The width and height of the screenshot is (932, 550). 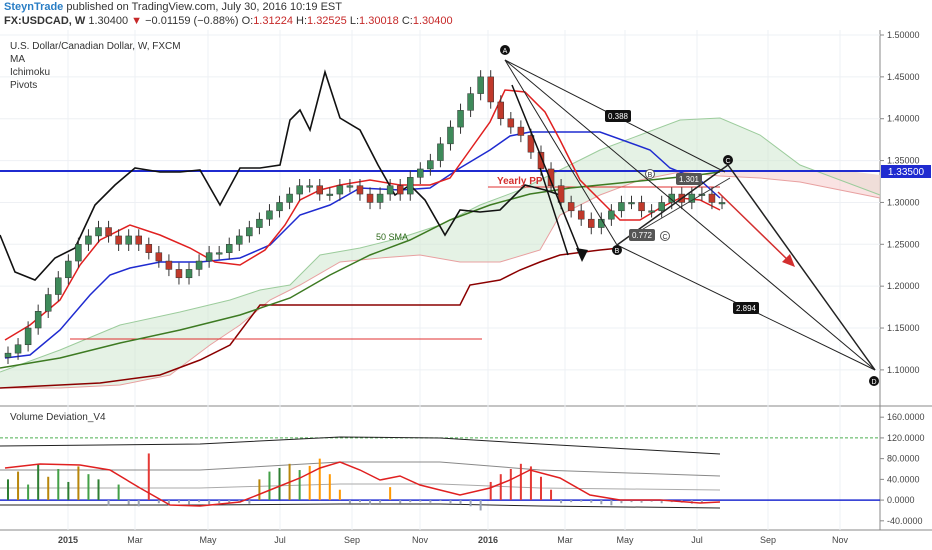 What do you see at coordinates (68, 540) in the screenshot?
I see `time-tick-label: 2015` at bounding box center [68, 540].